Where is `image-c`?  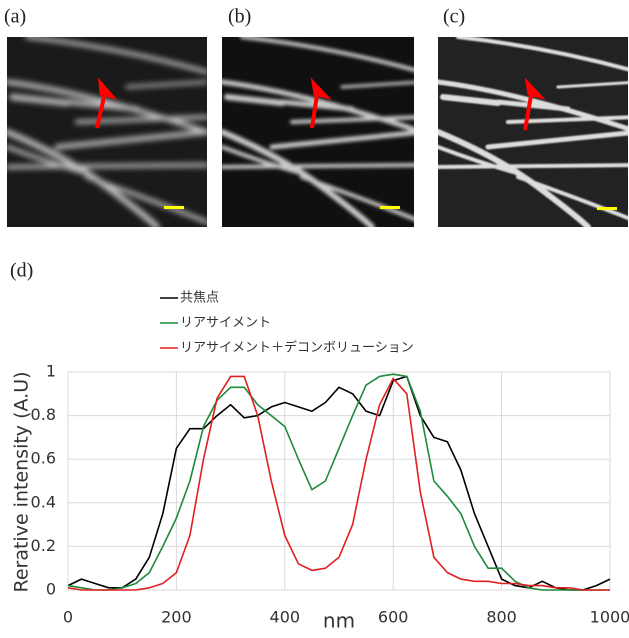 image-c is located at coordinates (533, 132).